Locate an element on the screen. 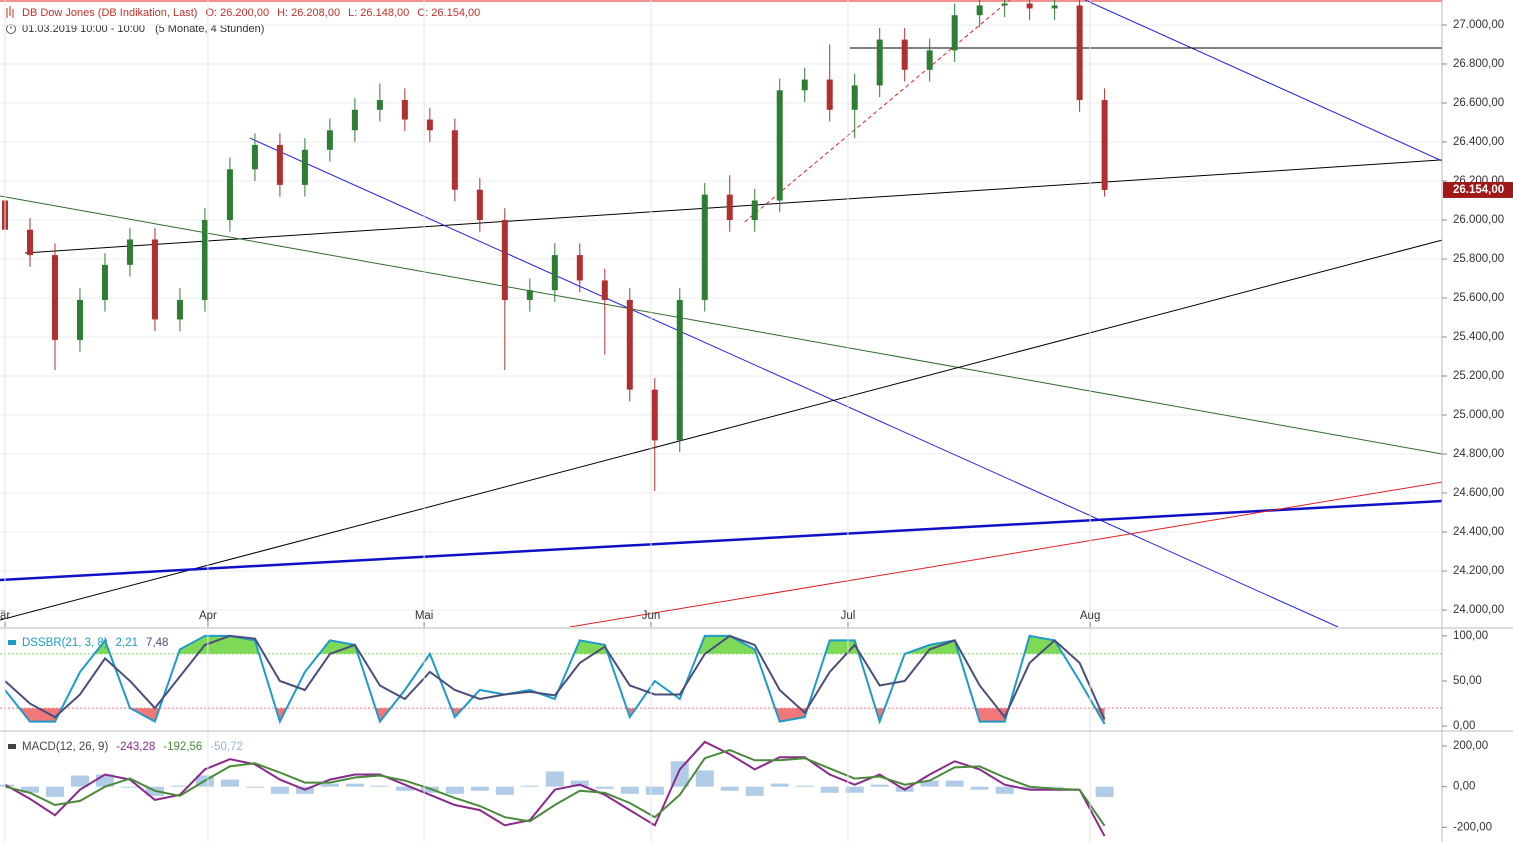 The height and width of the screenshot is (842, 1513). y-tick-label: 26.600,00 is located at coordinates (1478, 103).